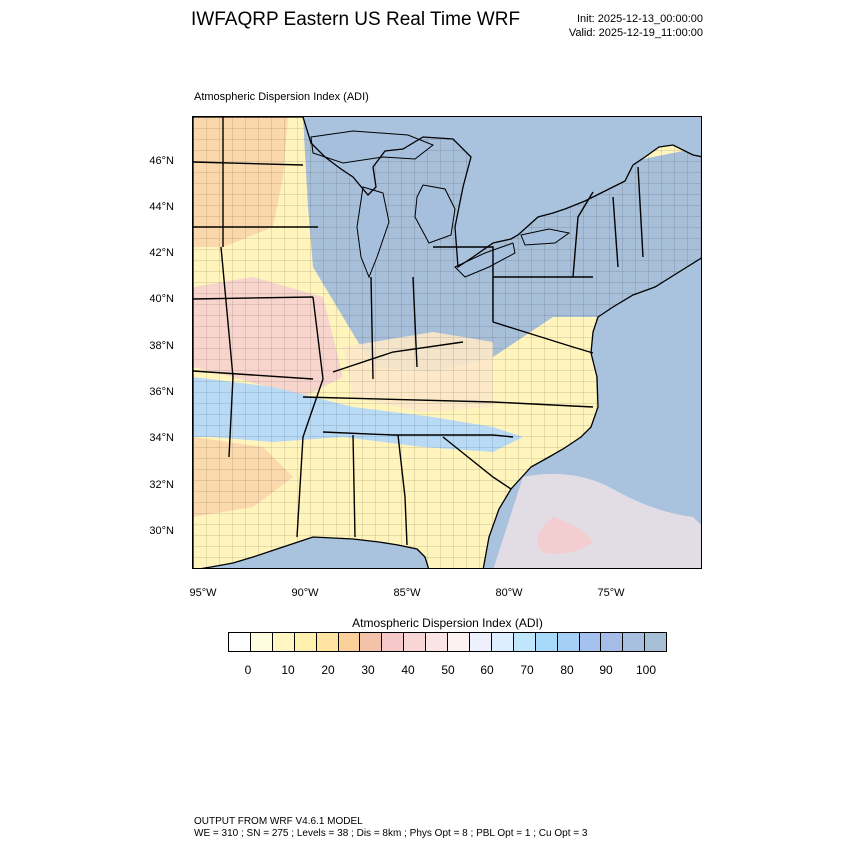  I want to click on colorbar-label: 50, so click(448, 670).